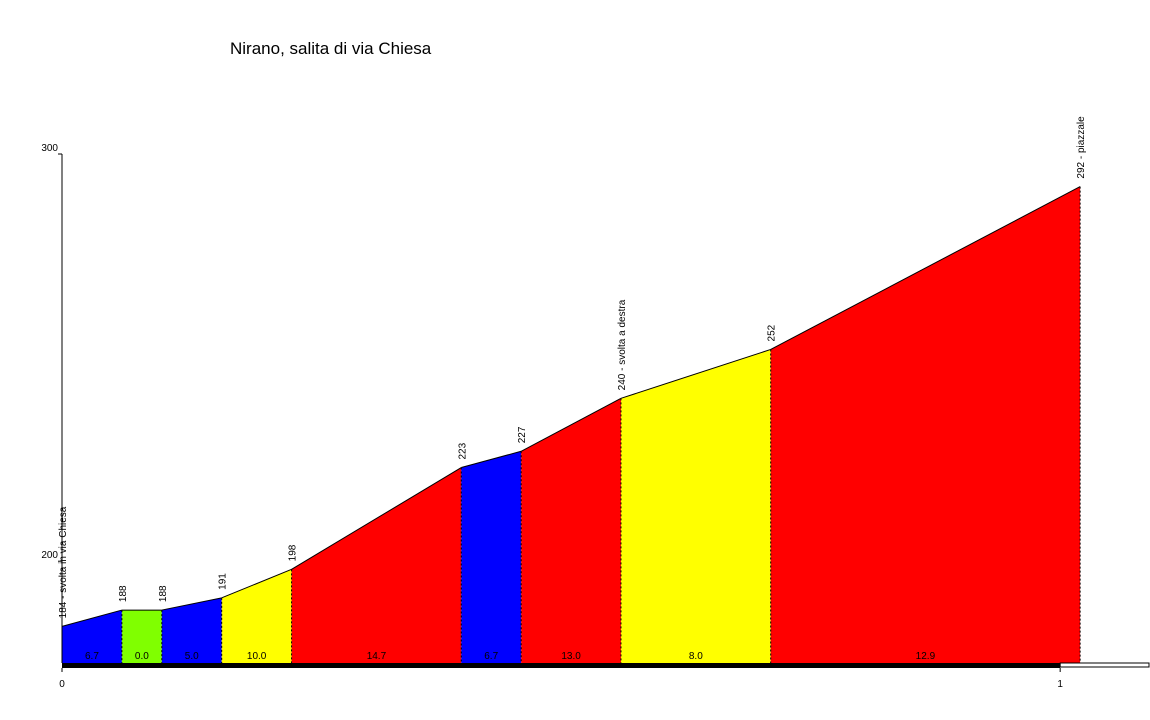 This screenshot has height=720, width=1150. Describe the element at coordinates (622, 344) in the screenshot. I see `point-label: 240 - svolta a destra` at that location.